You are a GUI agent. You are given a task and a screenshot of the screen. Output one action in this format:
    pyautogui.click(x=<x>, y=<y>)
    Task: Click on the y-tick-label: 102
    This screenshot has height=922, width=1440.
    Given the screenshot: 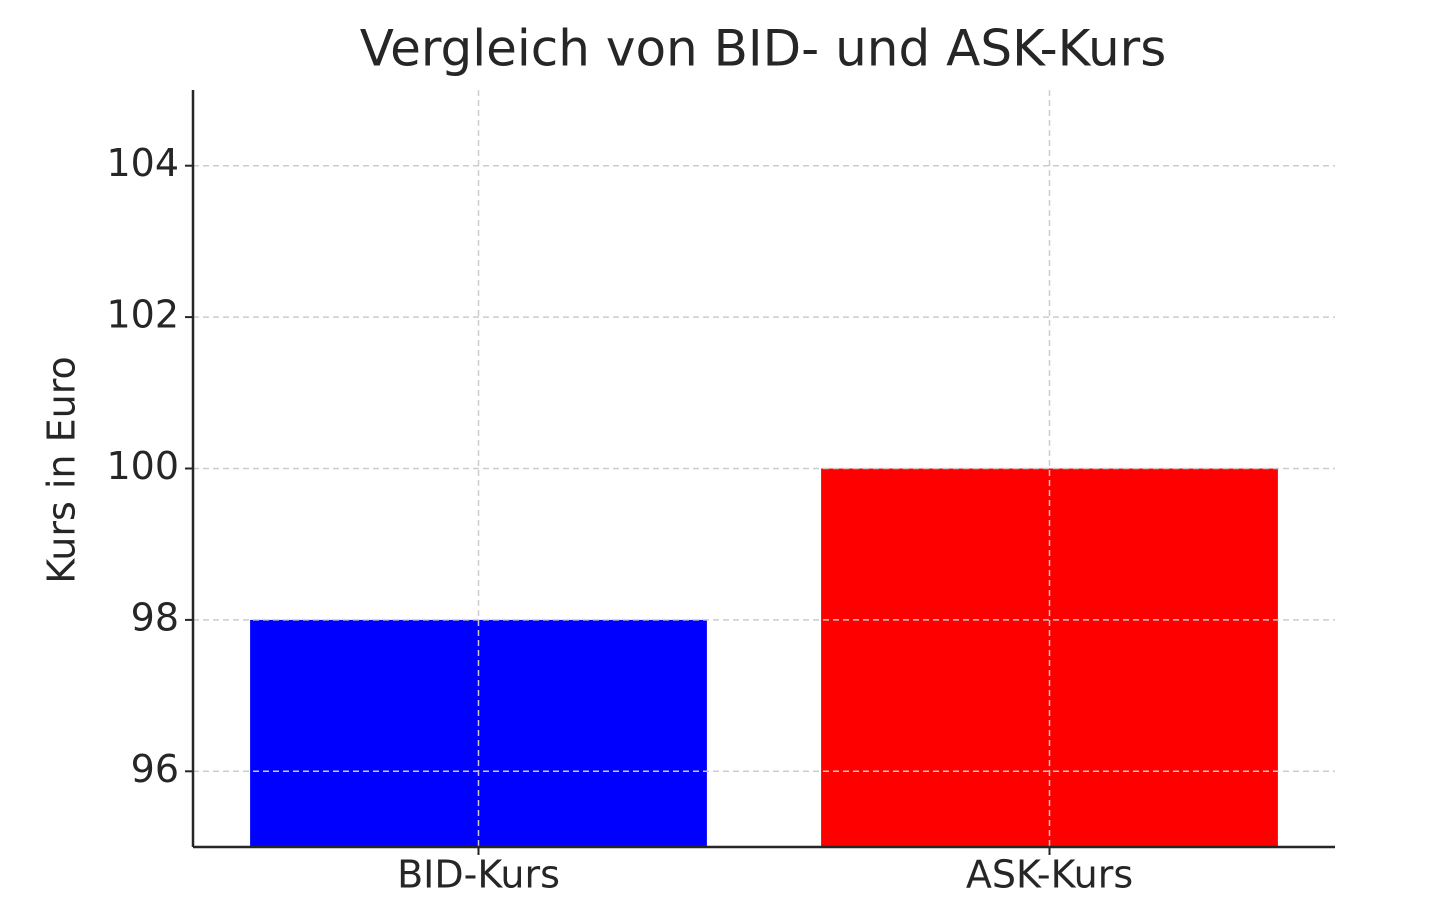 What is the action you would take?
    pyautogui.click(x=142, y=315)
    